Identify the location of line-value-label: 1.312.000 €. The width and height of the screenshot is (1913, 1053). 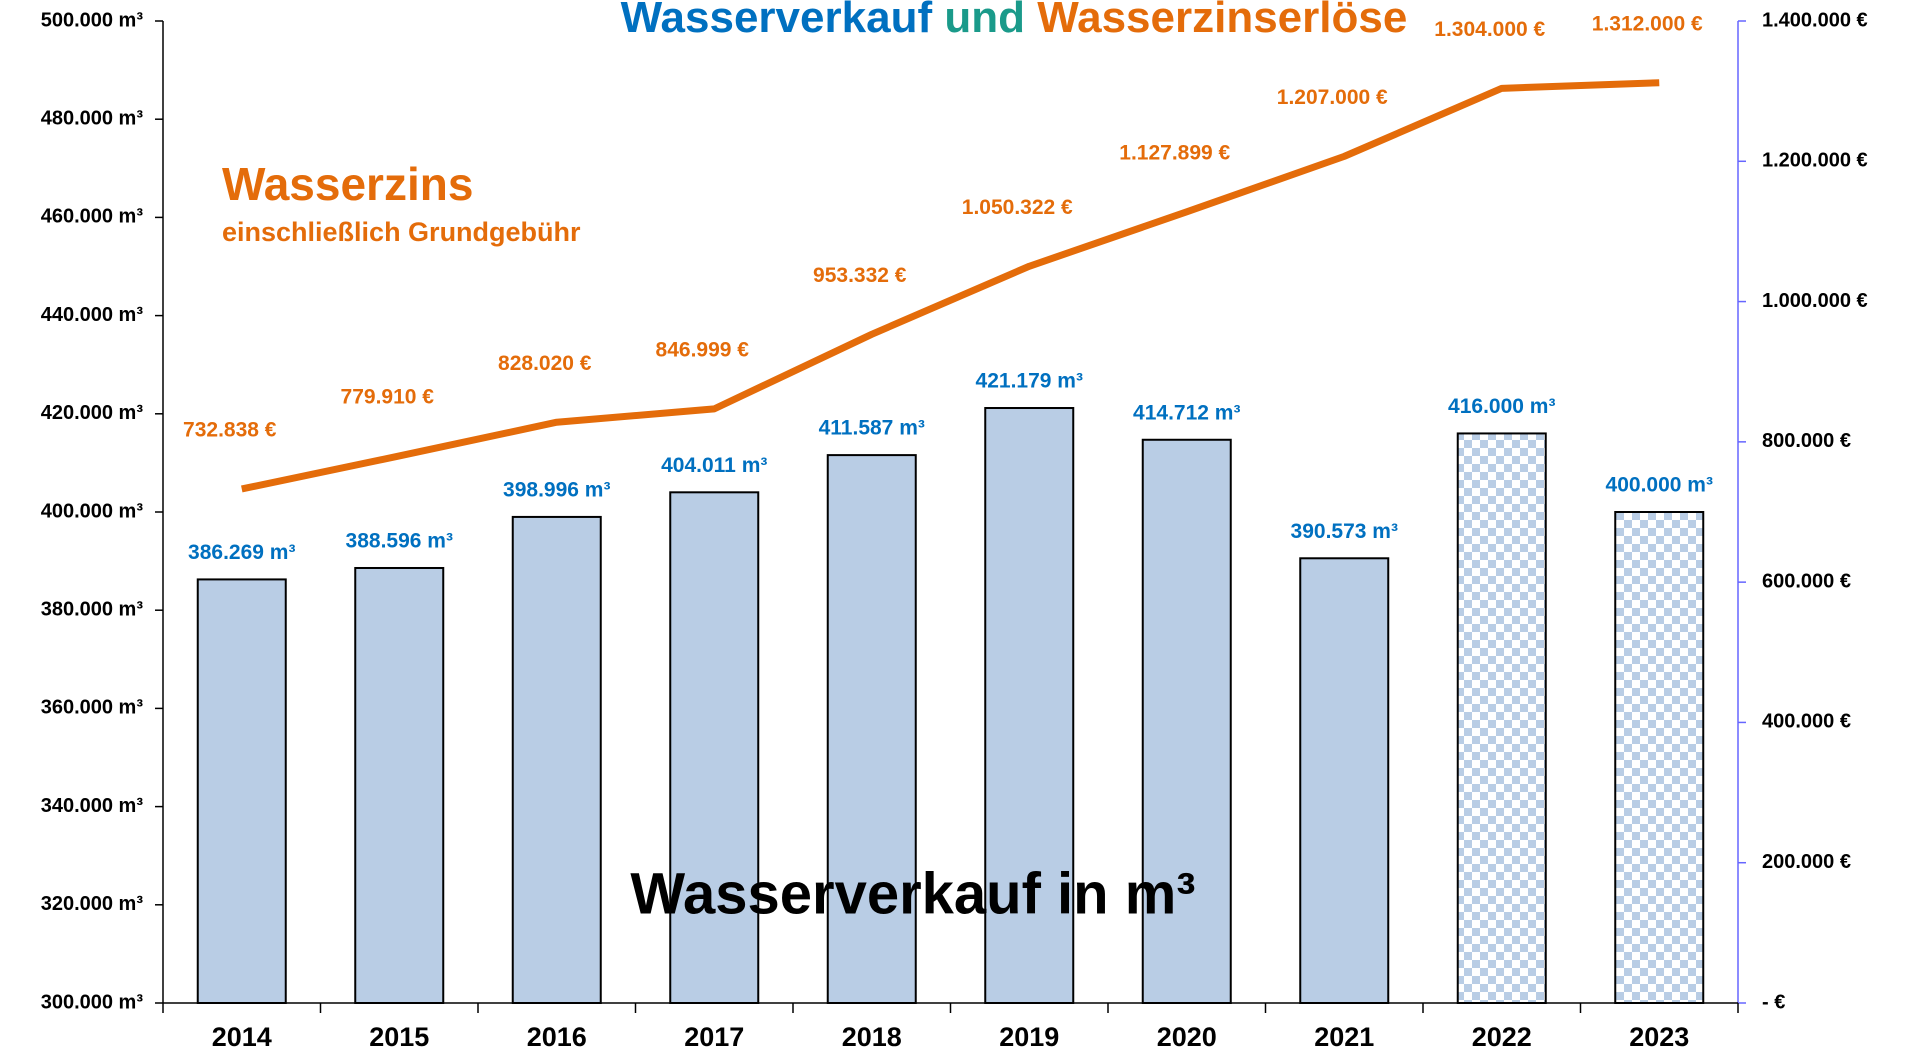
(1647, 23).